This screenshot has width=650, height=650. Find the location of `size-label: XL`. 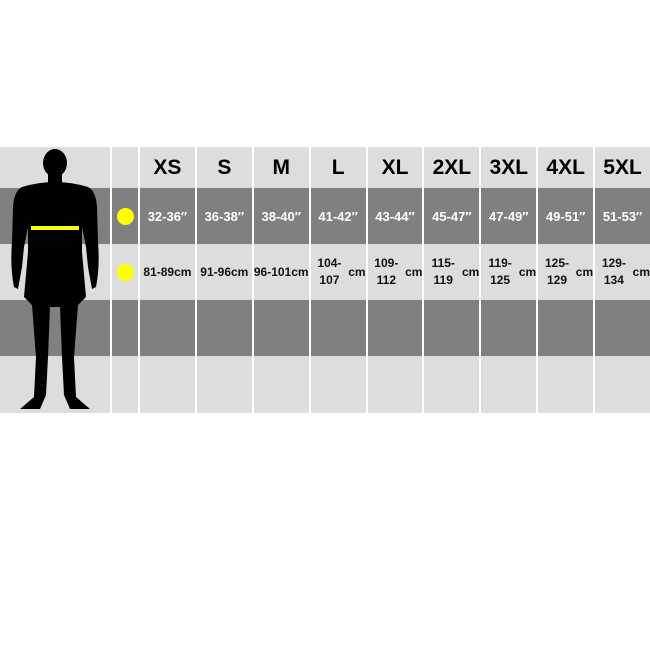

size-label: XL is located at coordinates (395, 167).